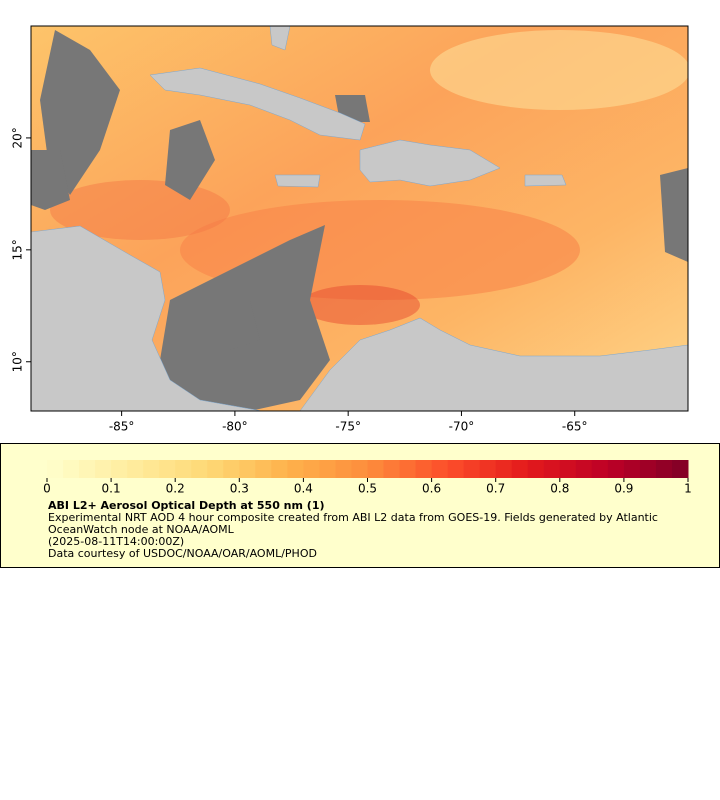  I want to click on colorbar-tick-label: 0.8, so click(559, 489).